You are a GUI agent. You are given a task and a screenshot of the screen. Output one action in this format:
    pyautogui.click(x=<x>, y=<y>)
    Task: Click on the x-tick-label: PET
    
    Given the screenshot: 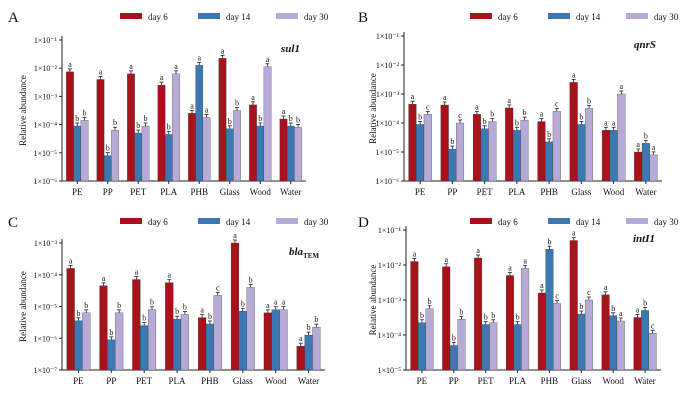 What is the action you would take?
    pyautogui.click(x=138, y=192)
    